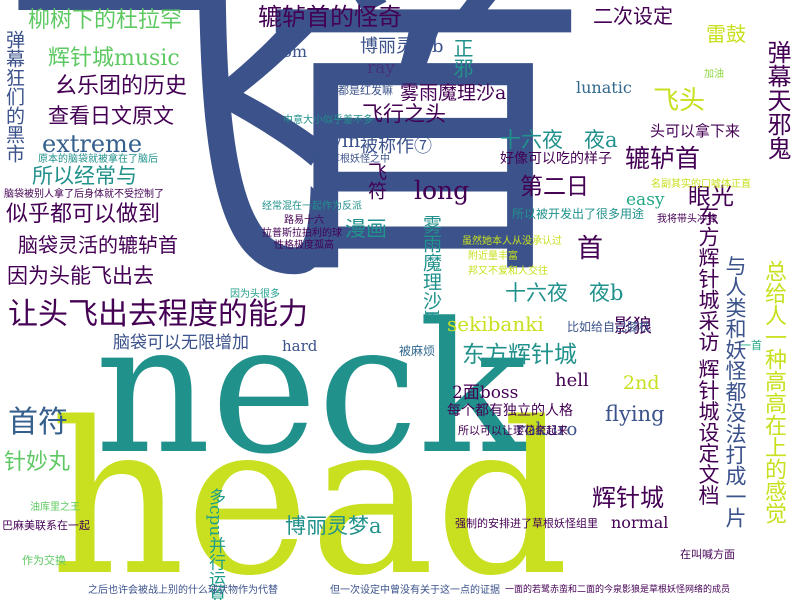 This screenshot has width=800, height=600. Describe the element at coordinates (55, 507) in the screenshot. I see `word-youran: 油库里之王` at that location.